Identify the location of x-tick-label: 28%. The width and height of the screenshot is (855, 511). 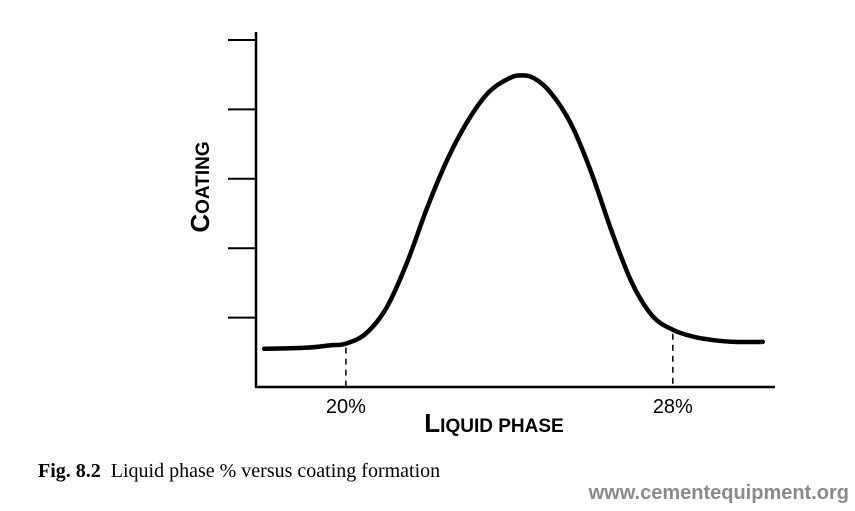
(673, 407).